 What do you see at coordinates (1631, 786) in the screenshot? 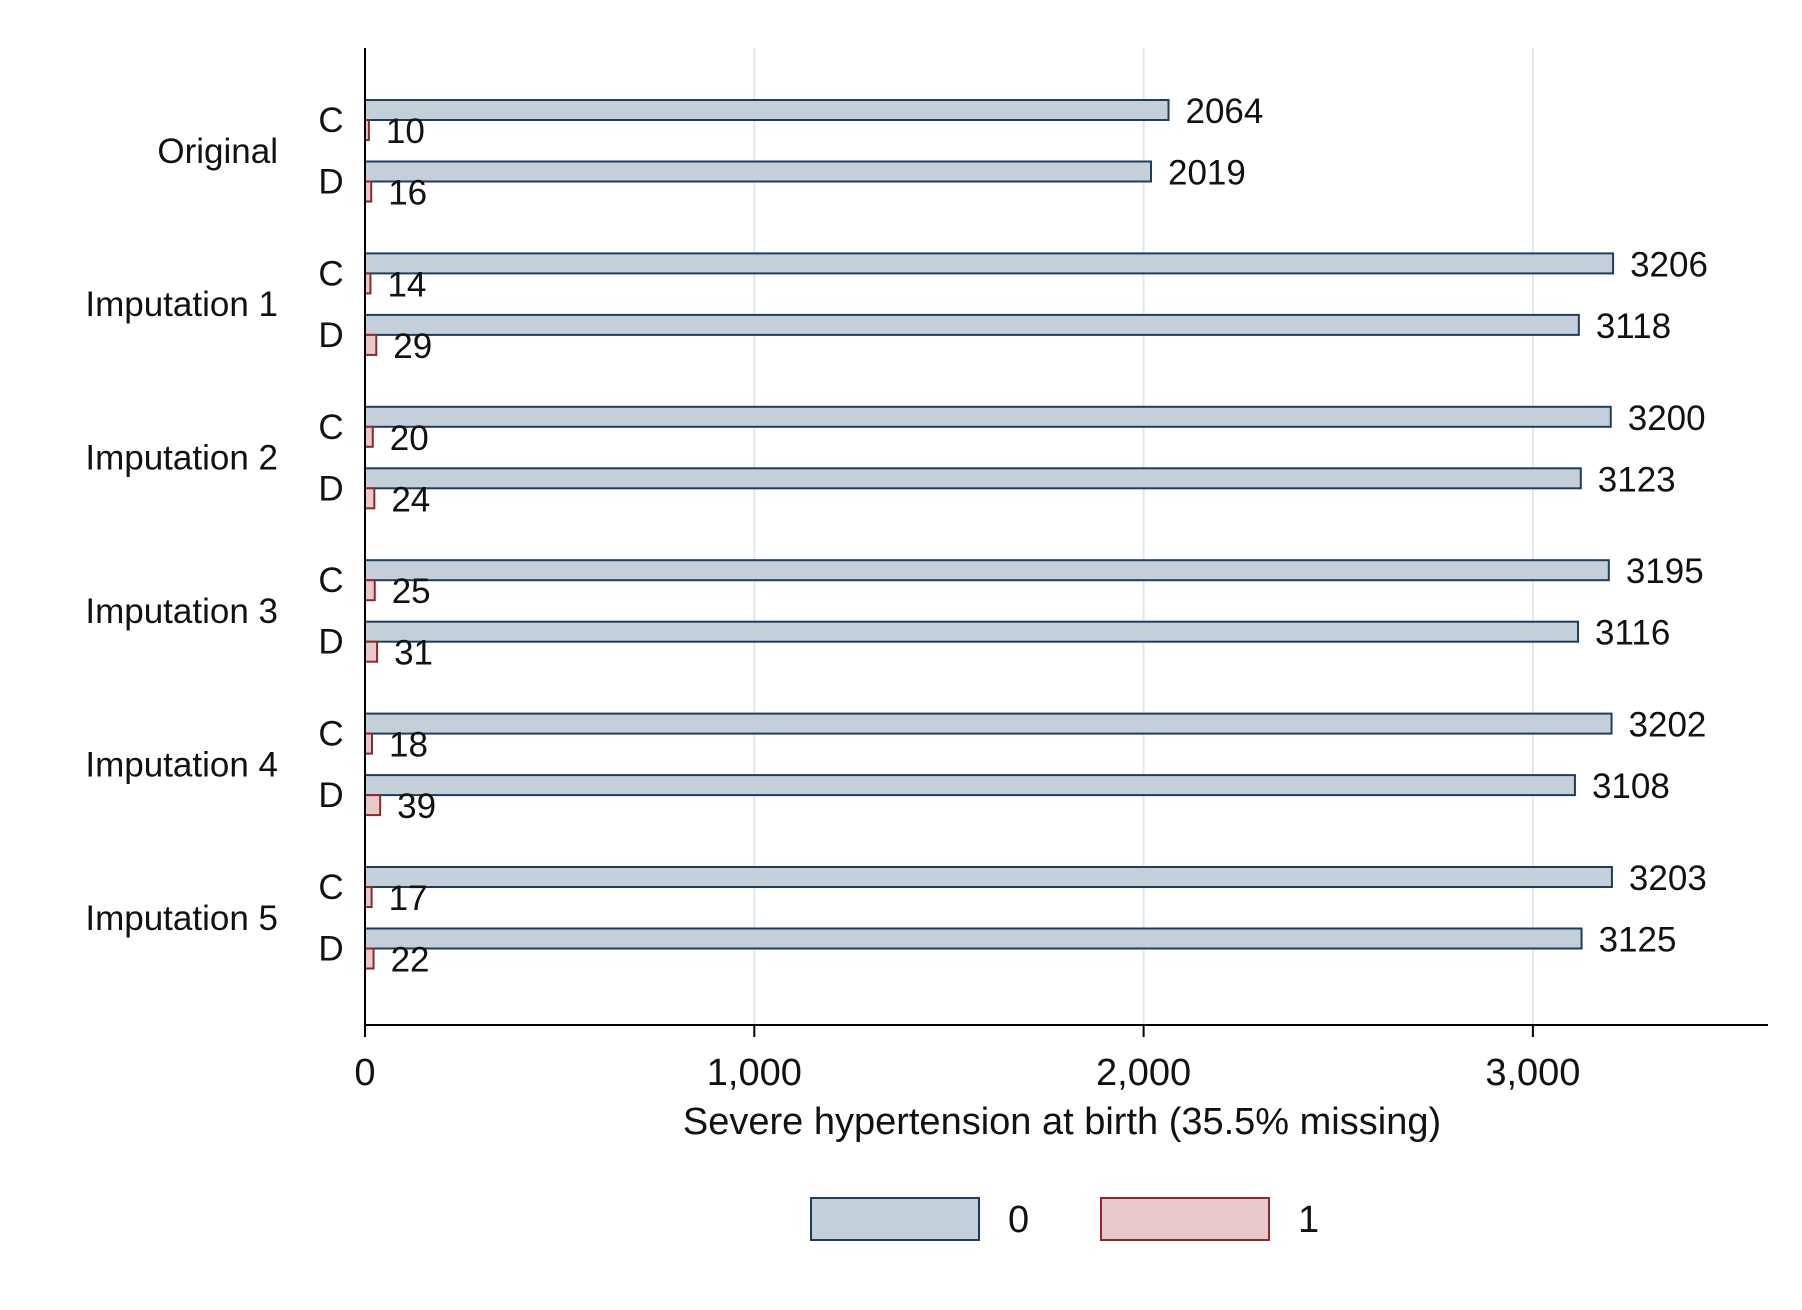
I see `data-label-series-0: 3108` at bounding box center [1631, 786].